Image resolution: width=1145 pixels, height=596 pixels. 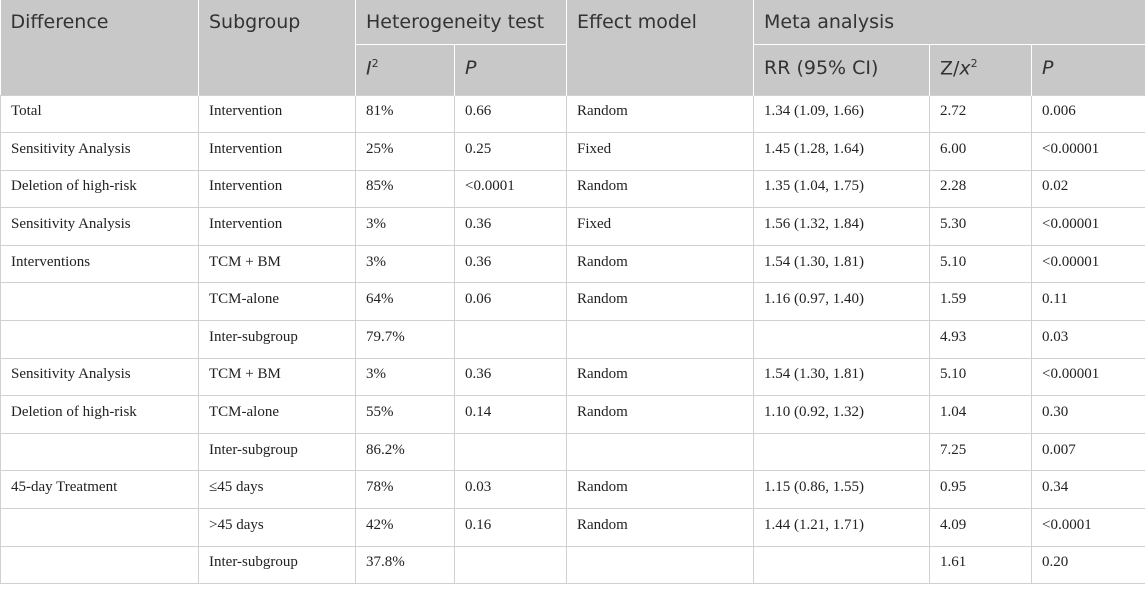 I want to click on subgroup-cell: TCM-alone, so click(x=277, y=302).